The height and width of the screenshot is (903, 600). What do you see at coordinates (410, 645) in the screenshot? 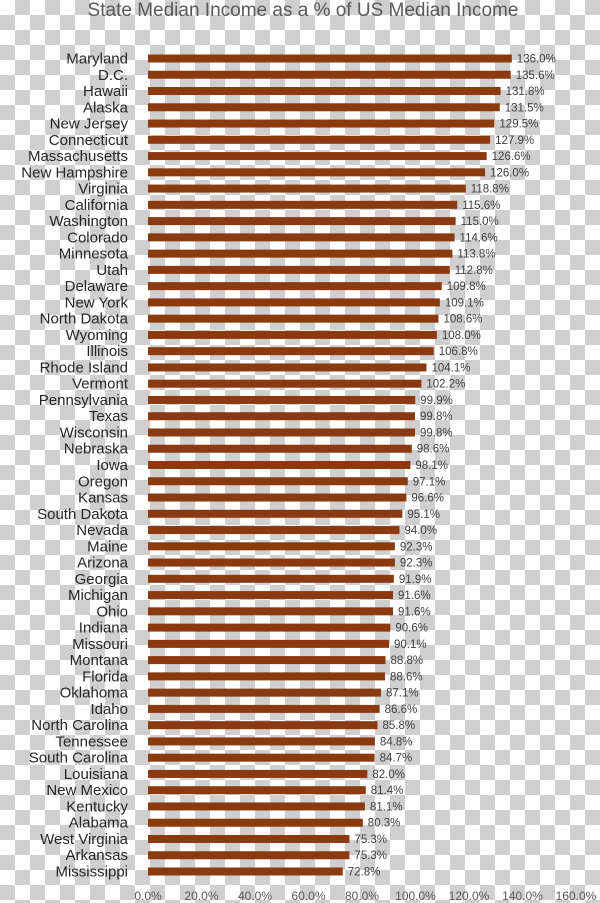
I see `data-label: 90.1%` at bounding box center [410, 645].